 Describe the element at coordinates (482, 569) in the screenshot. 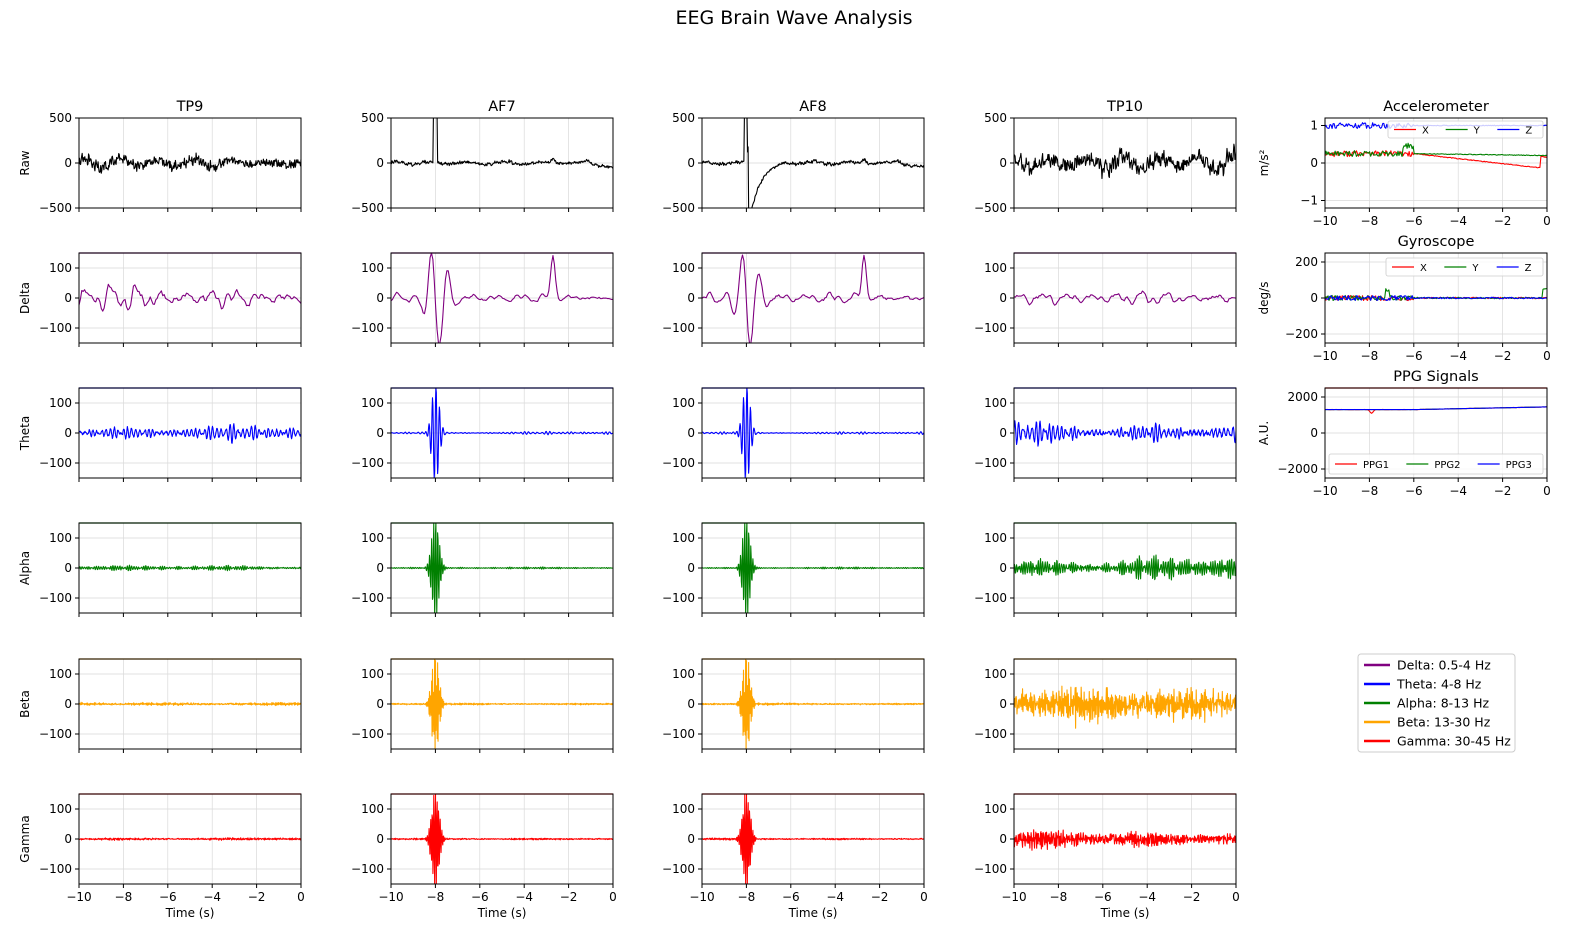

I see `panel-alpha-af7: −100 0 100` at that location.